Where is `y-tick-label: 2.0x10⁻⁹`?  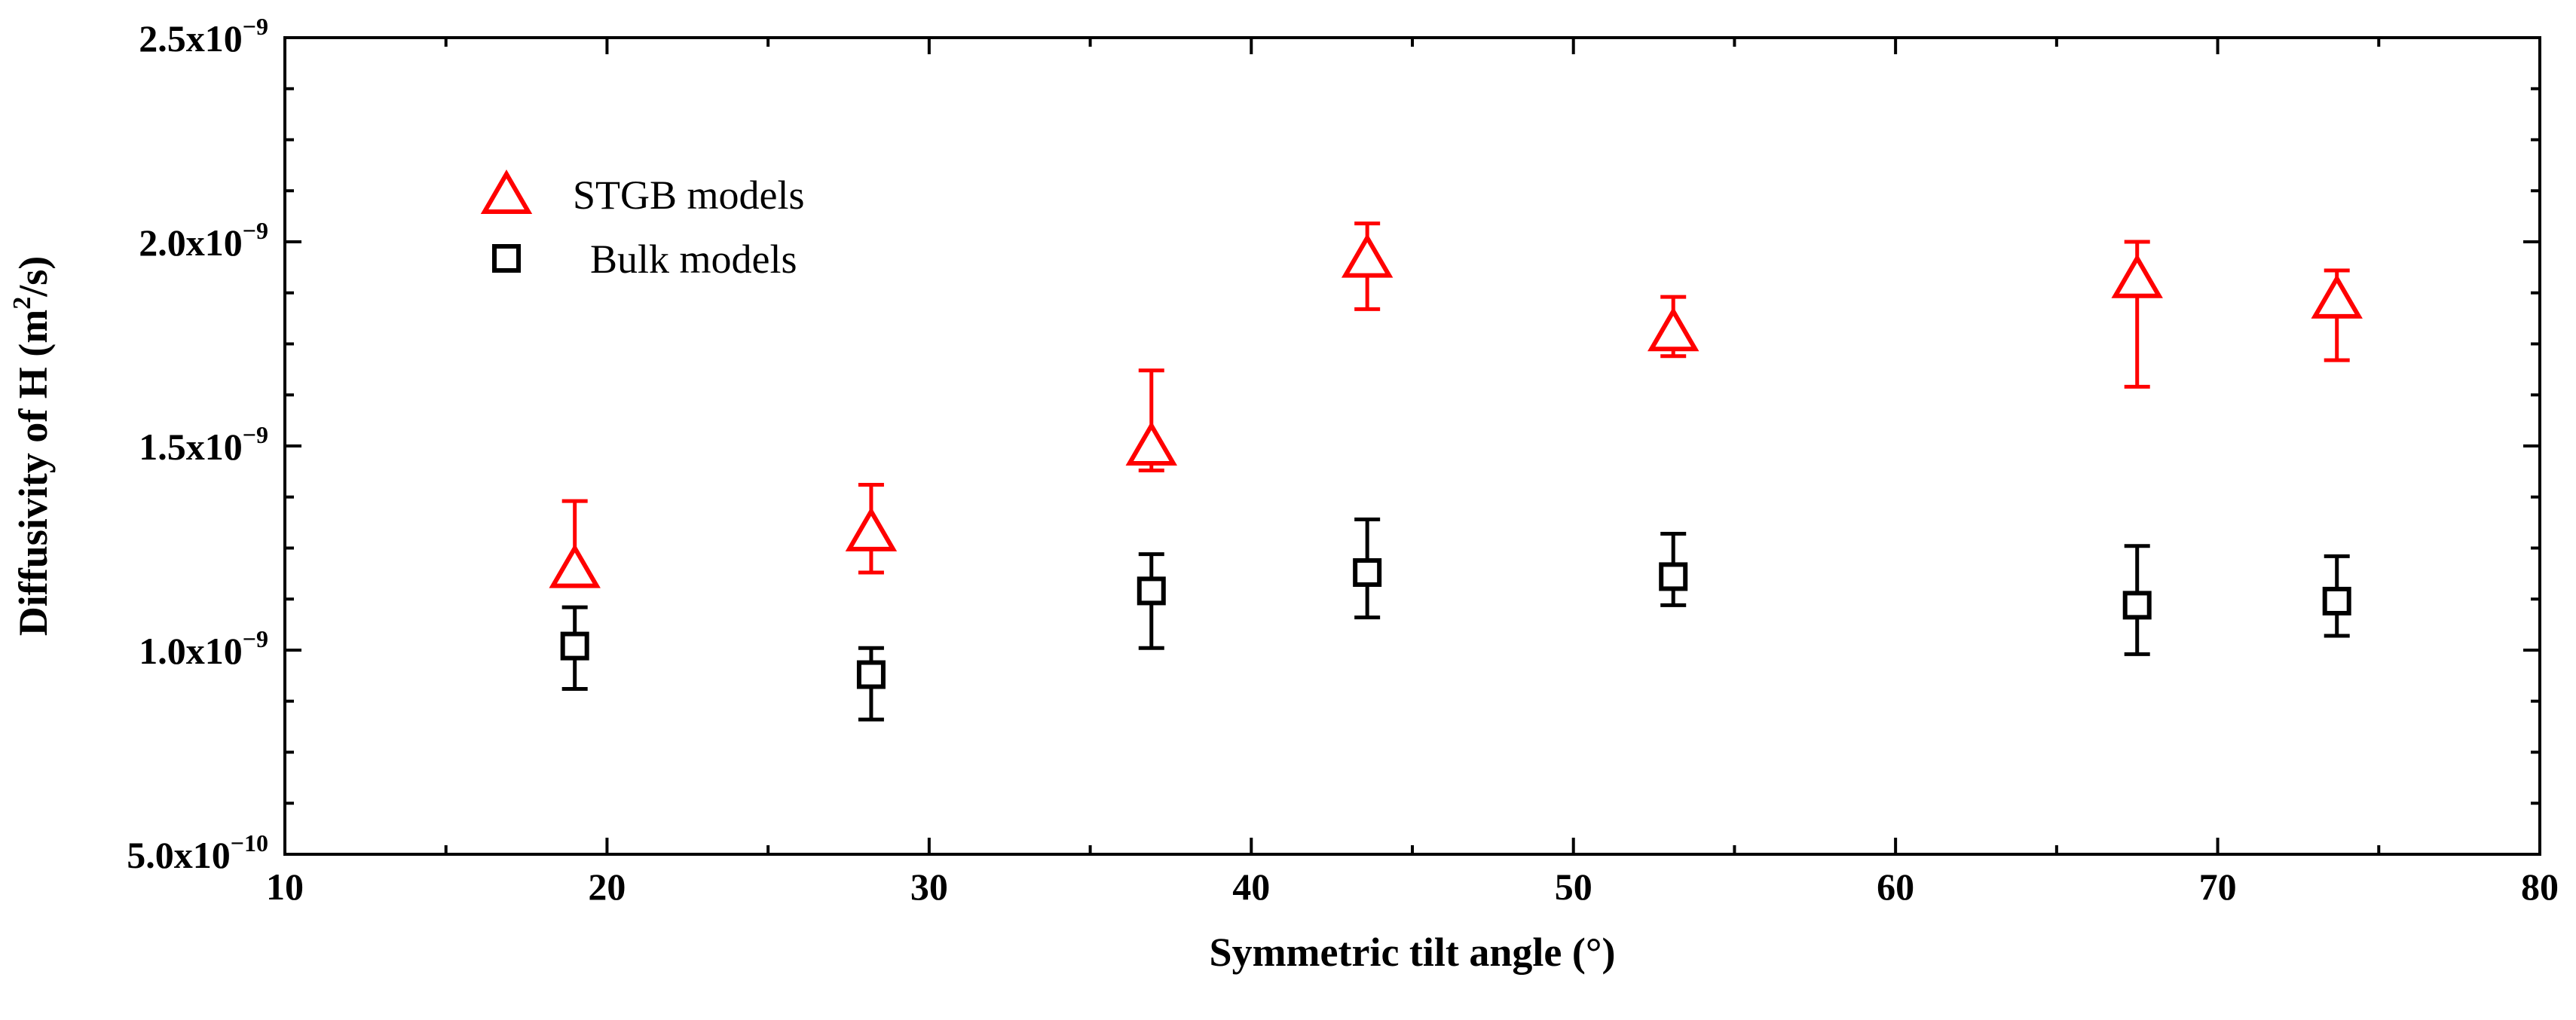 y-tick-label: 2.0x10⁻⁹ is located at coordinates (204, 240).